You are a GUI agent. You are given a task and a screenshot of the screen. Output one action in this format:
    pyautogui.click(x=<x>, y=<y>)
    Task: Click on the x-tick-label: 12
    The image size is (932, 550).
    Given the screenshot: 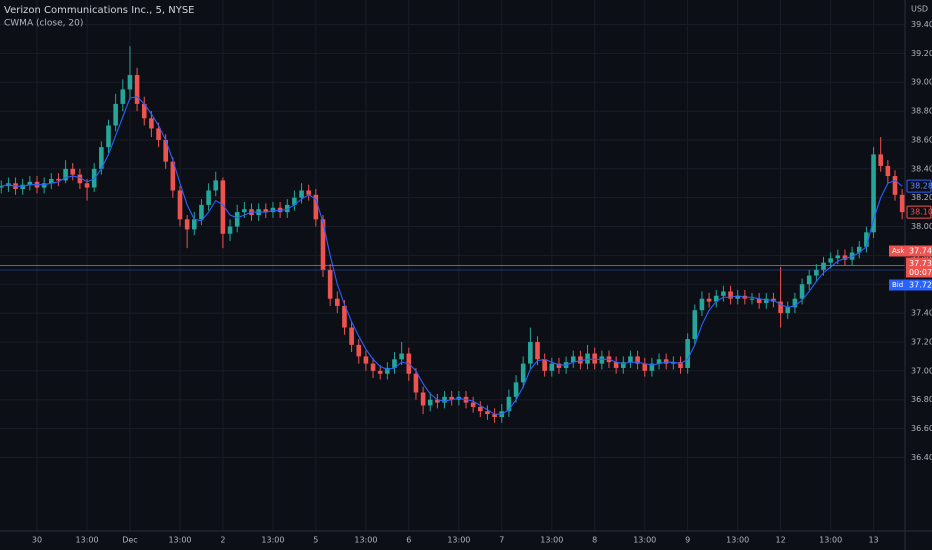 What is the action you would take?
    pyautogui.click(x=781, y=540)
    